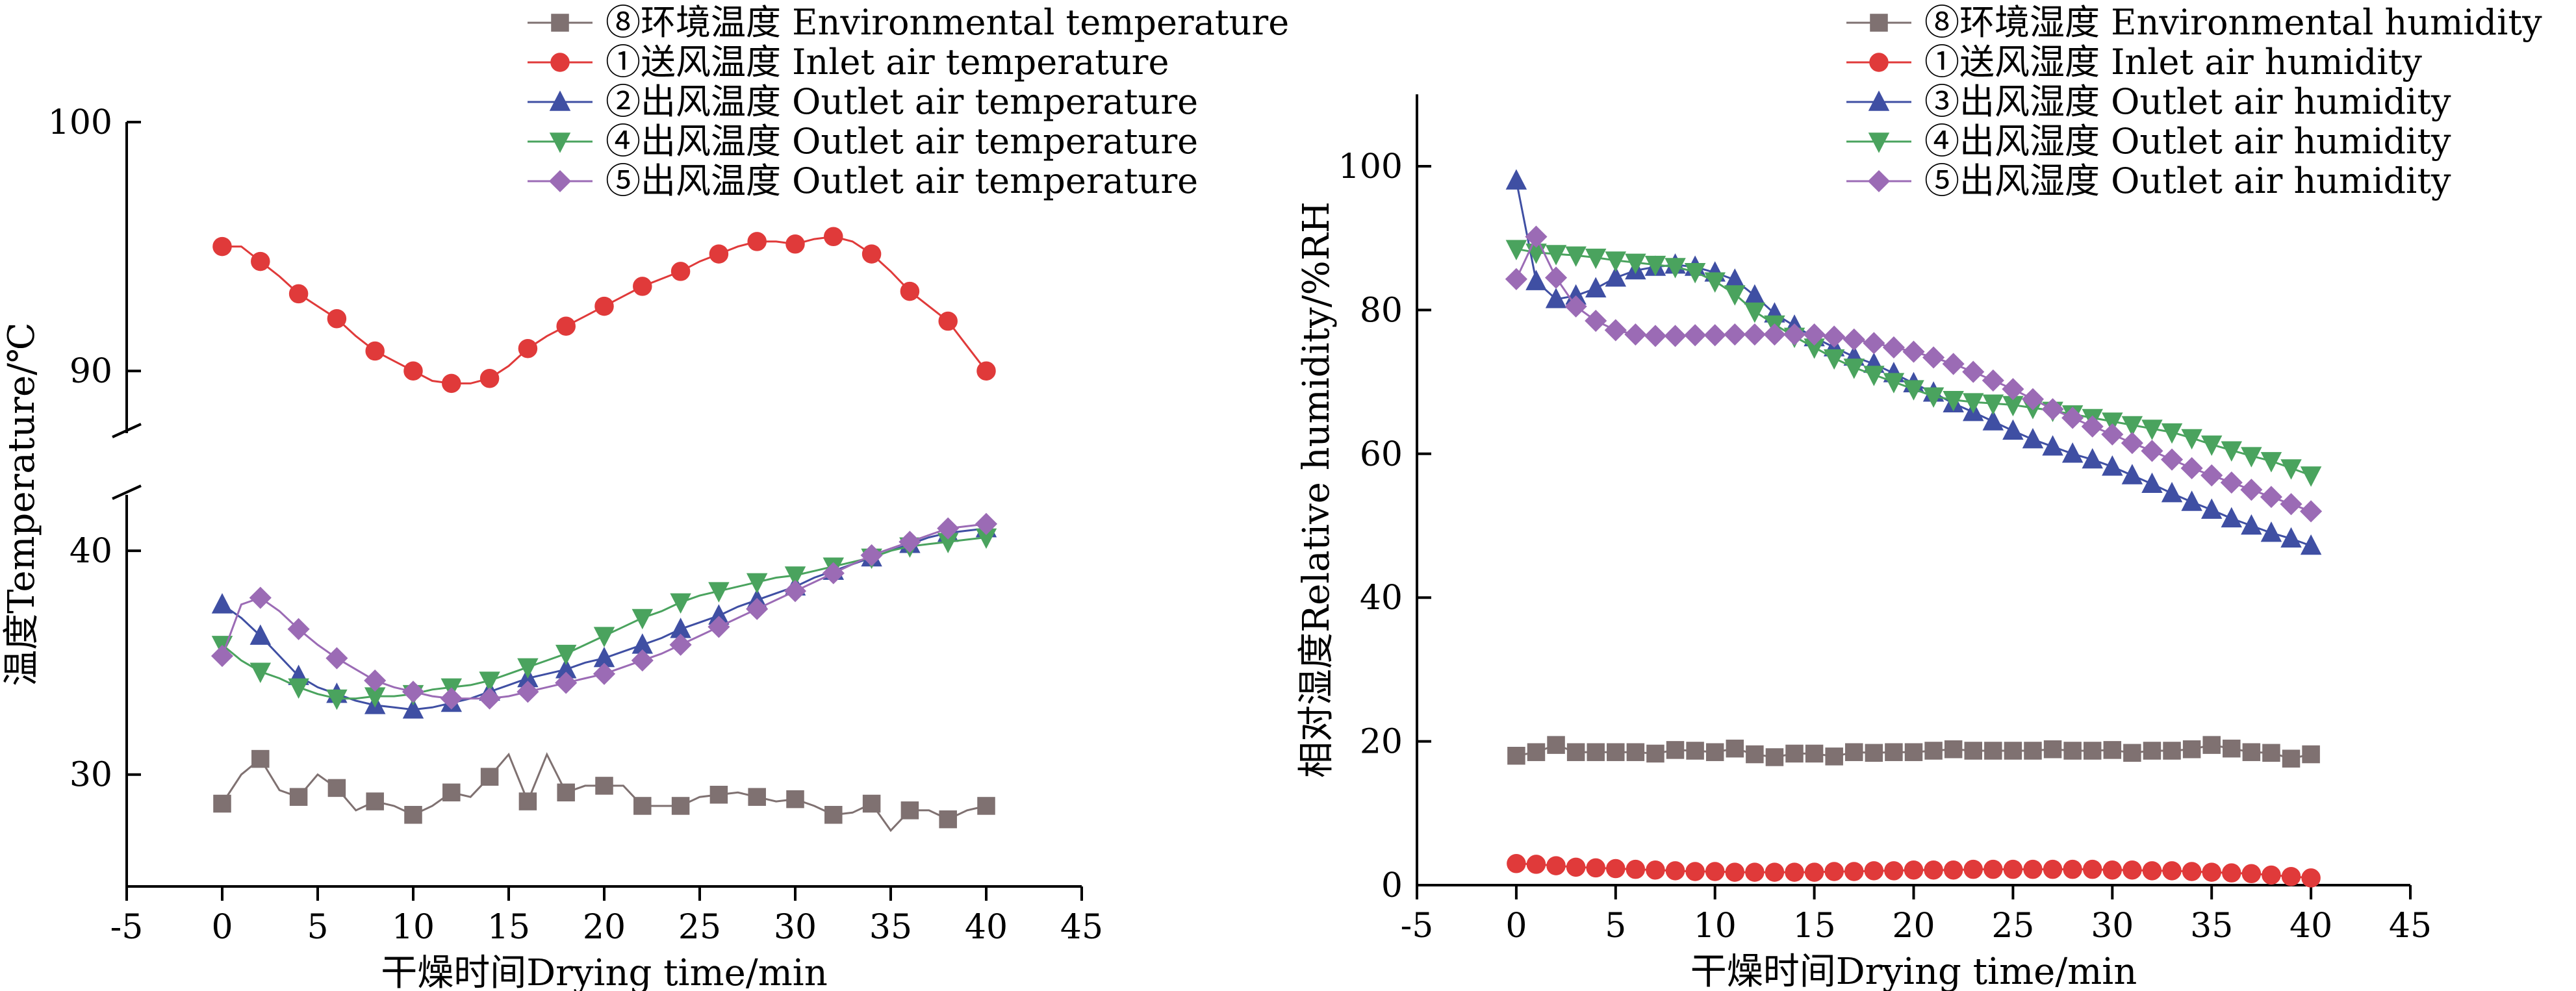 This screenshot has width=2576, height=991. Describe the element at coordinates (986, 927) in the screenshot. I see `x-tick-label: 40` at that location.